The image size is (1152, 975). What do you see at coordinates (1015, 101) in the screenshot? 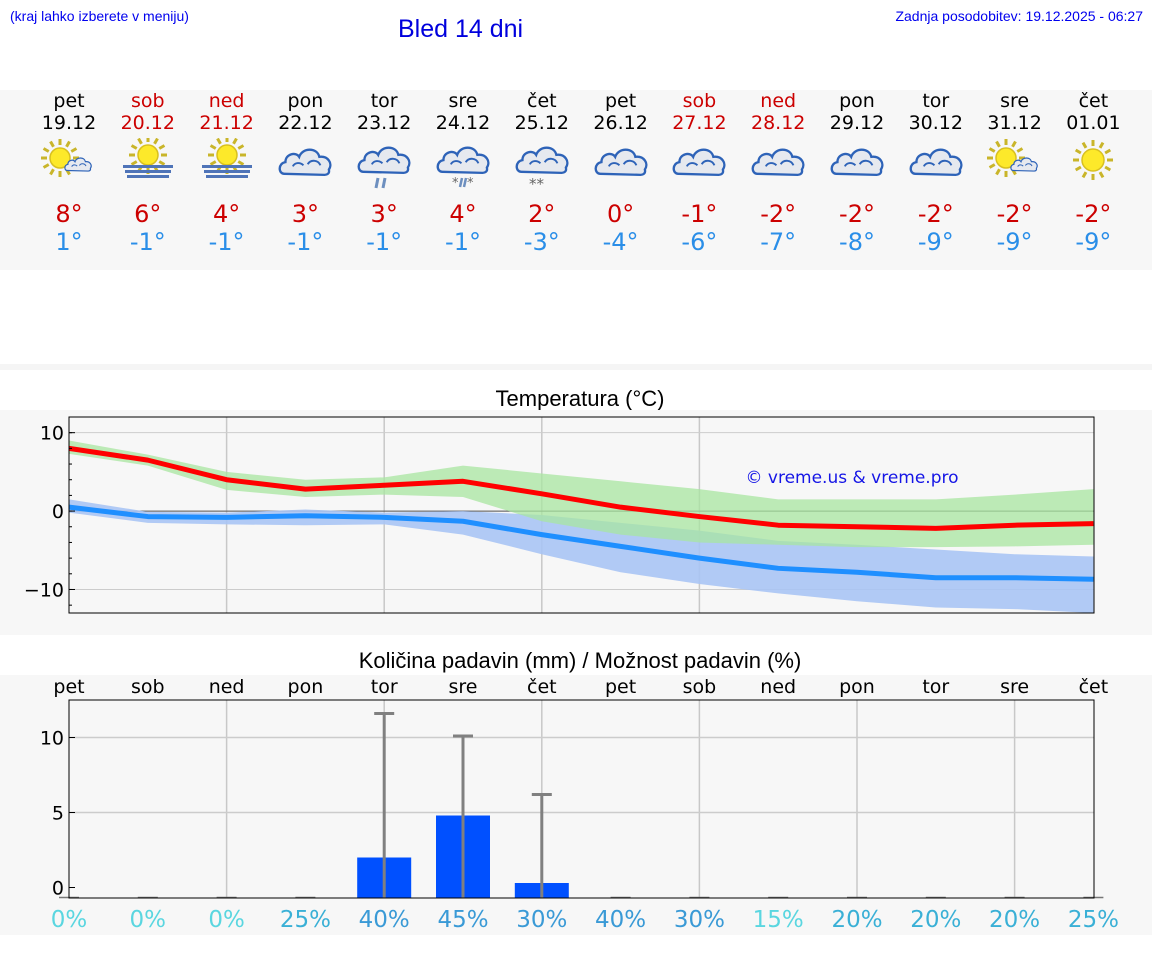
I see `day-name: sre` at bounding box center [1015, 101].